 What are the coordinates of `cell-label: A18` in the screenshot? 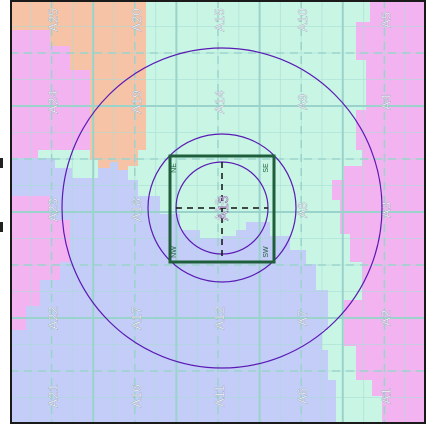 It's located at (136, 209).